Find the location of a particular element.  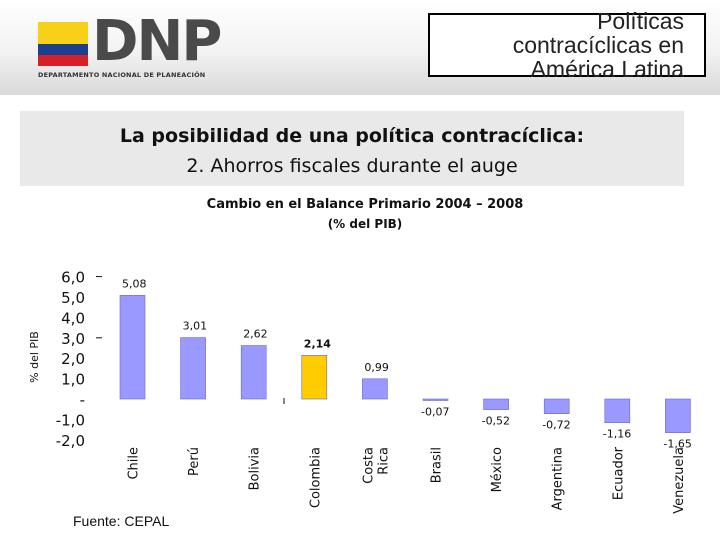

slide-title-line-1: Políticas is located at coordinates (640, 21).